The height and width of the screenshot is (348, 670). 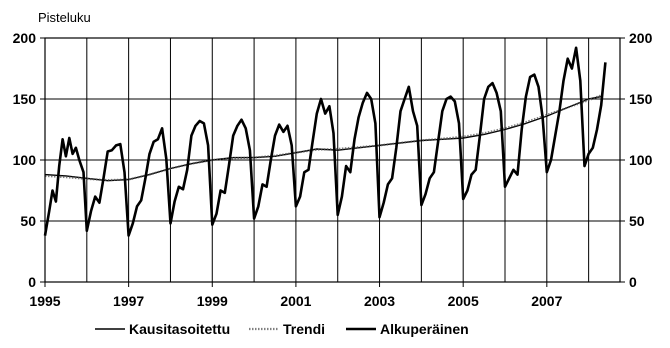 What do you see at coordinates (32, 282) in the screenshot?
I see `y-tick-label-left: 0` at bounding box center [32, 282].